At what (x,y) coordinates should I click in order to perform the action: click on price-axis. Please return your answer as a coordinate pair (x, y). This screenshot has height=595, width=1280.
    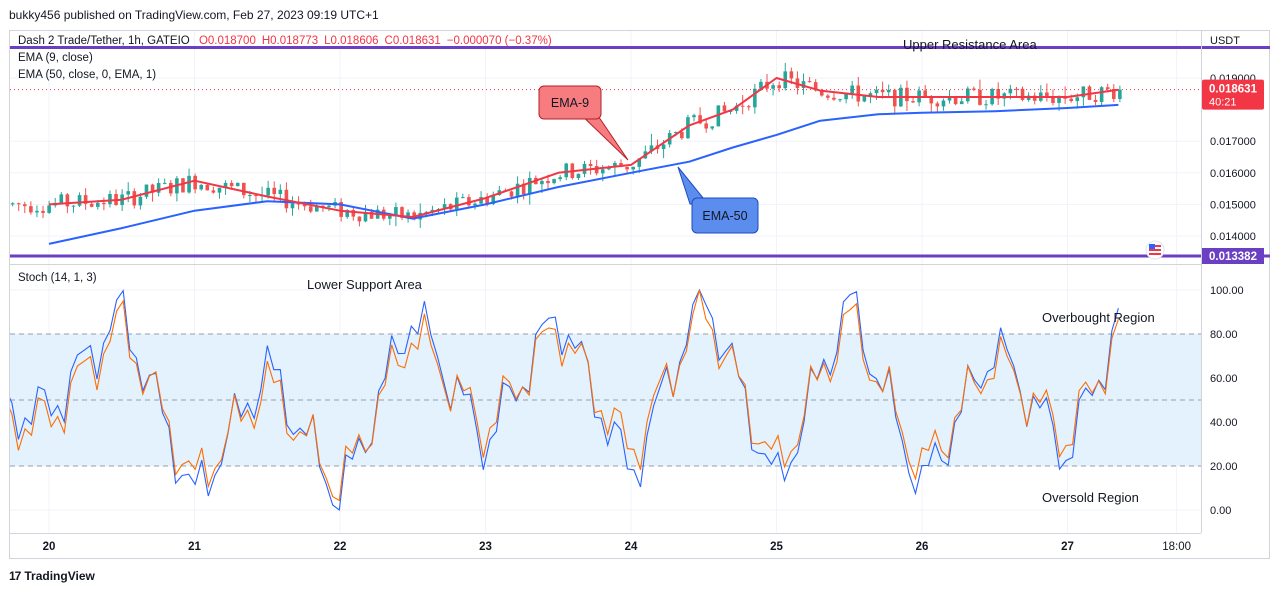
    Looking at the image, I should click on (1235, 281).